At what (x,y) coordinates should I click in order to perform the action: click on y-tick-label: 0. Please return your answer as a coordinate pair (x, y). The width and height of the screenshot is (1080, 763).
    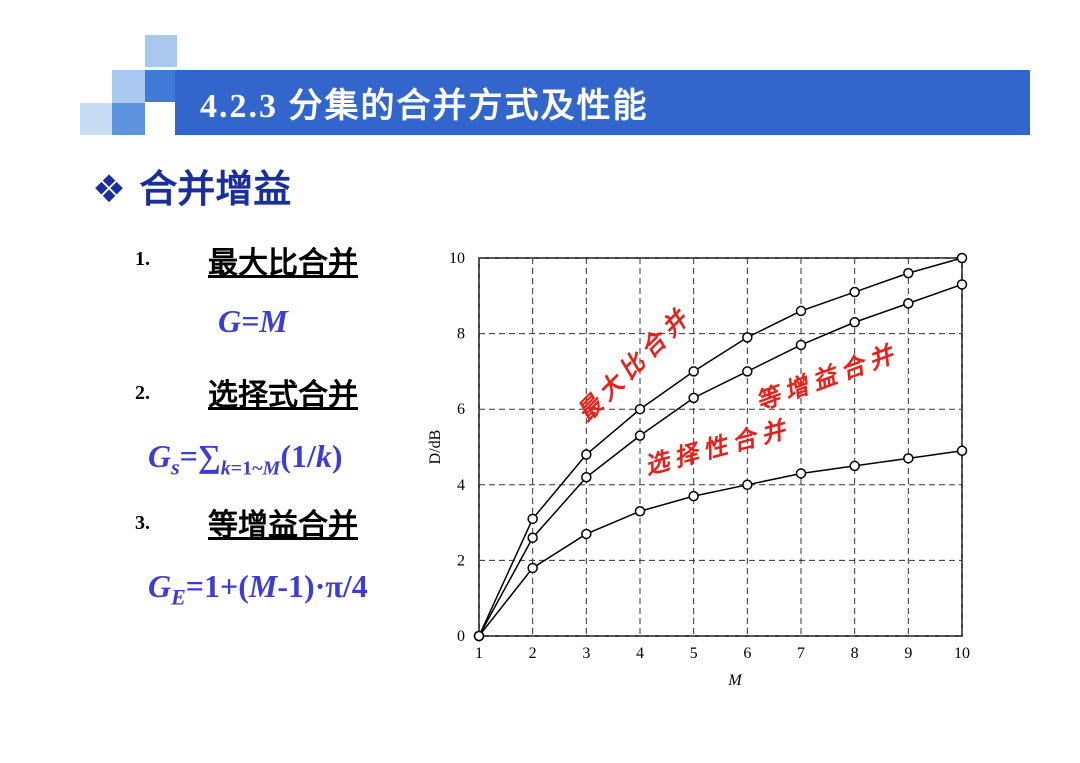
    Looking at the image, I should click on (461, 636).